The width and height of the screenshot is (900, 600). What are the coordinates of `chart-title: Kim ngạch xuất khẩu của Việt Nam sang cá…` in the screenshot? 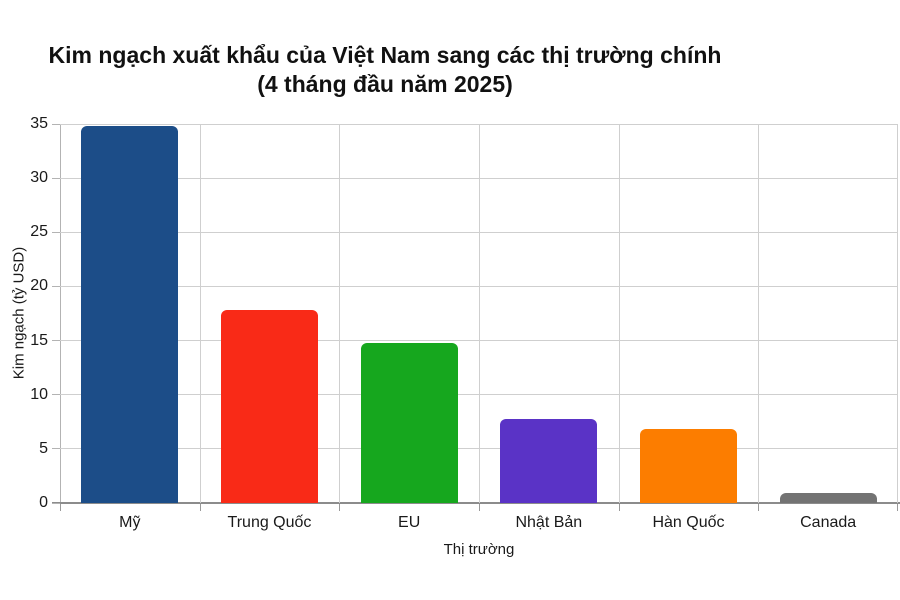 It's located at (385, 70).